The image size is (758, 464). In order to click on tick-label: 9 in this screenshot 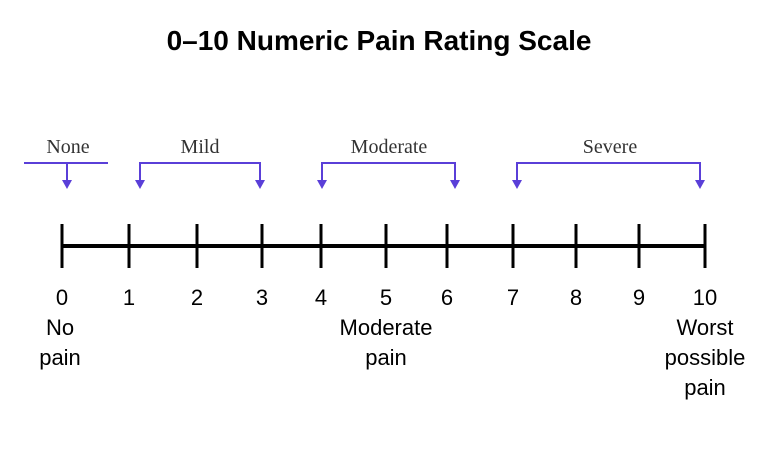, I will do `click(639, 297)`.